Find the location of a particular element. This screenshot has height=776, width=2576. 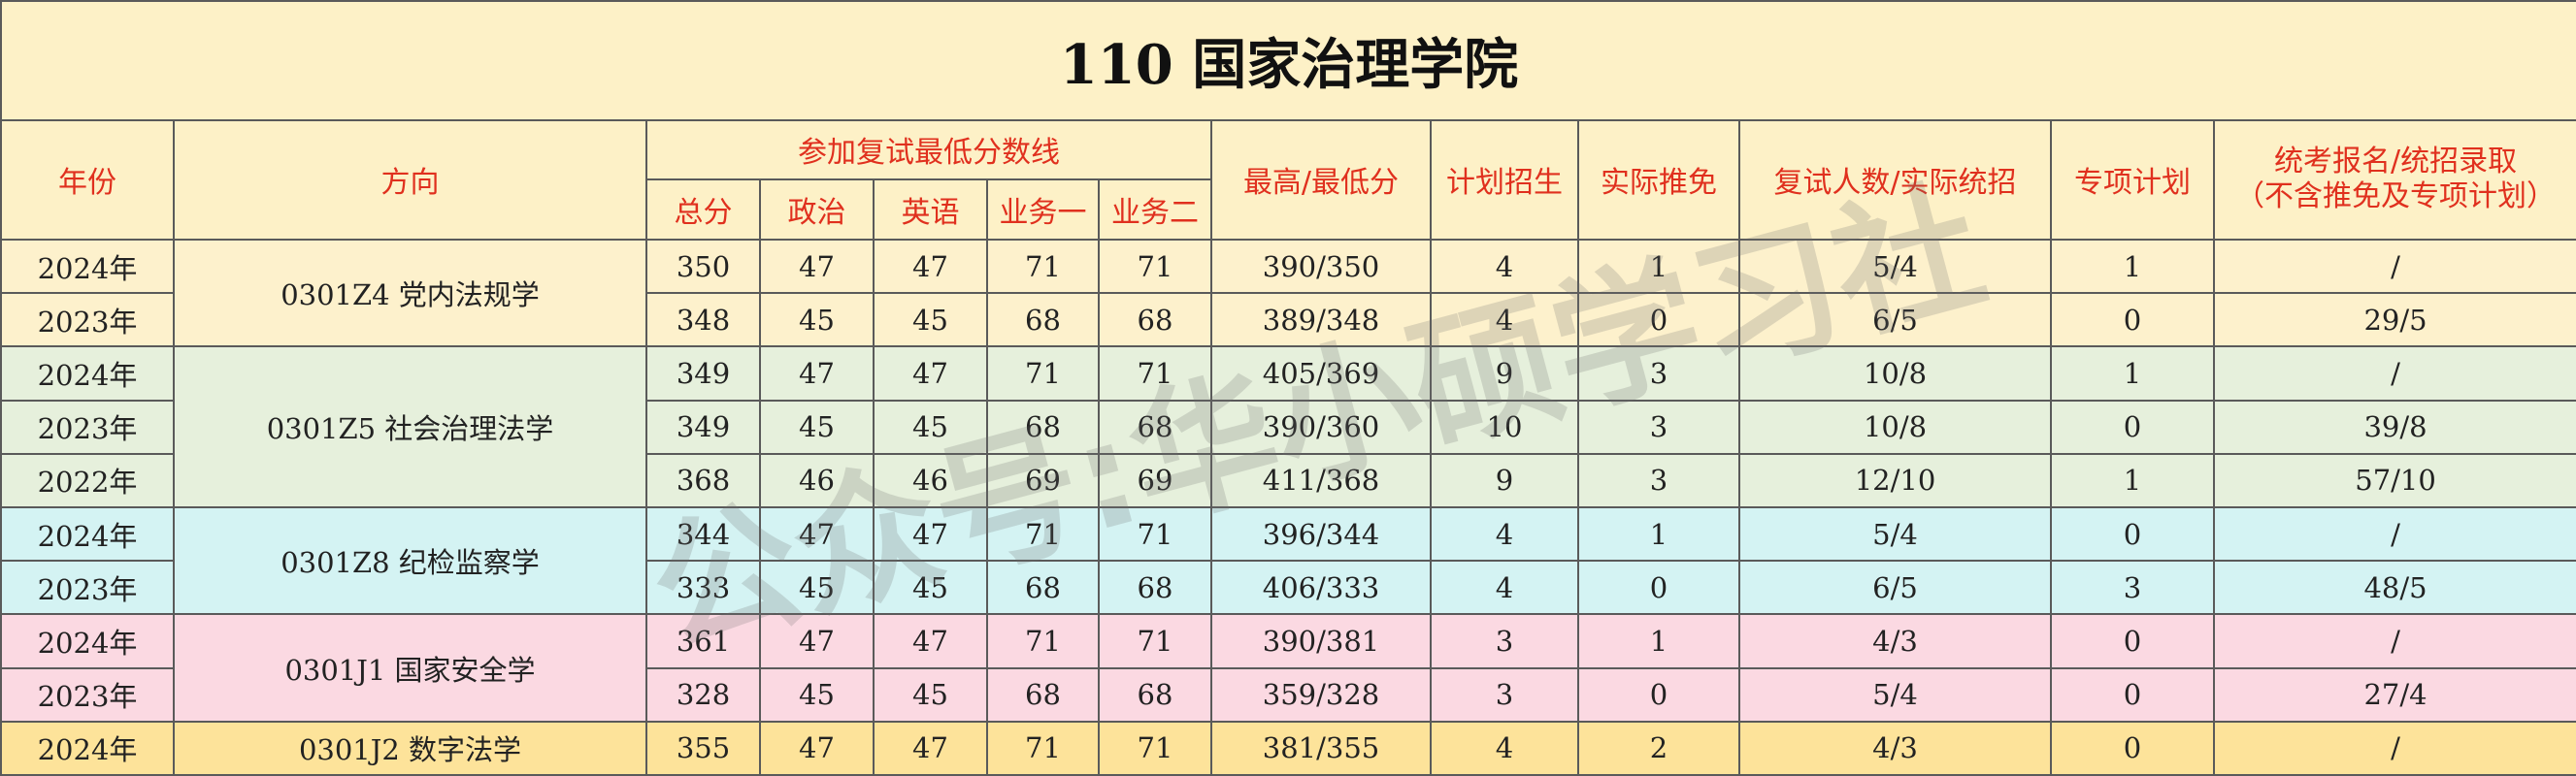

value: 411/368 is located at coordinates (1321, 480).